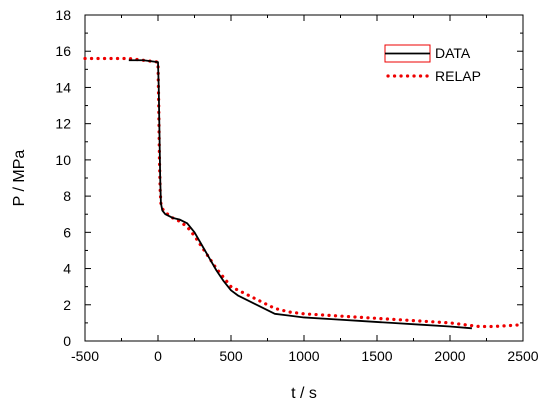  I want to click on x-tick-label: 2500, so click(522, 356).